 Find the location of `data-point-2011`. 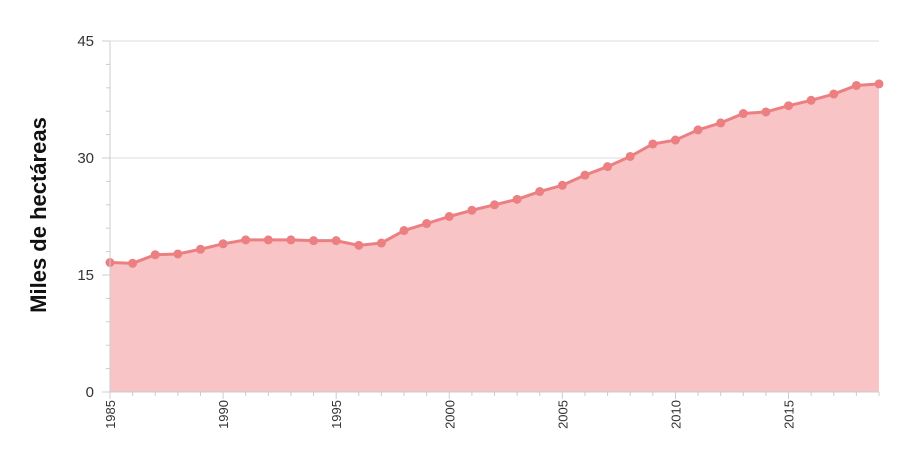

data-point-2011 is located at coordinates (698, 130).